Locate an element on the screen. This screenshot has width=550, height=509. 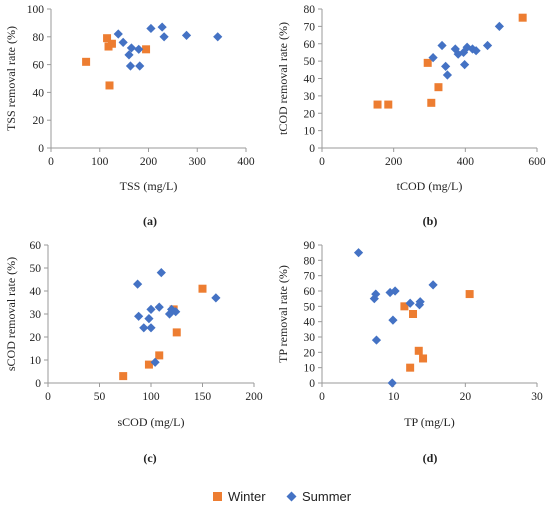
x-tick-label: 150 is located at coordinates (203, 397).